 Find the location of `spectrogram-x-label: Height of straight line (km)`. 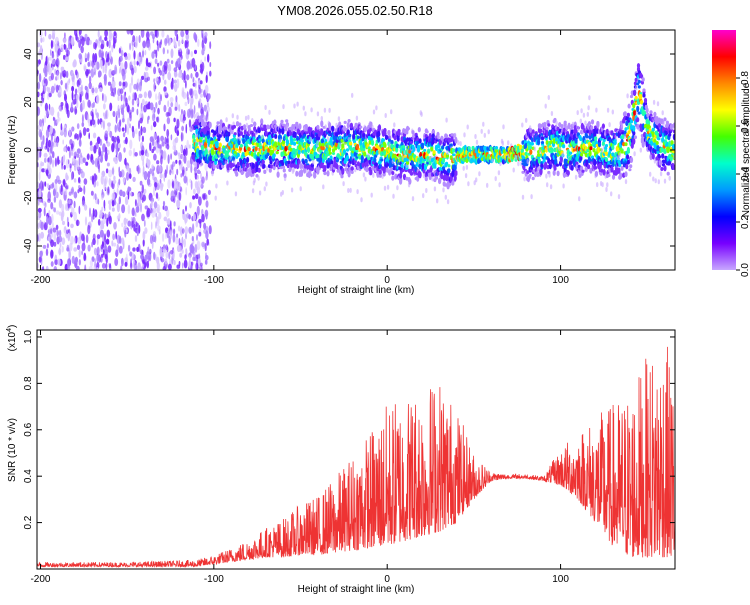

spectrogram-x-label: Height of straight line (km) is located at coordinates (356, 290).